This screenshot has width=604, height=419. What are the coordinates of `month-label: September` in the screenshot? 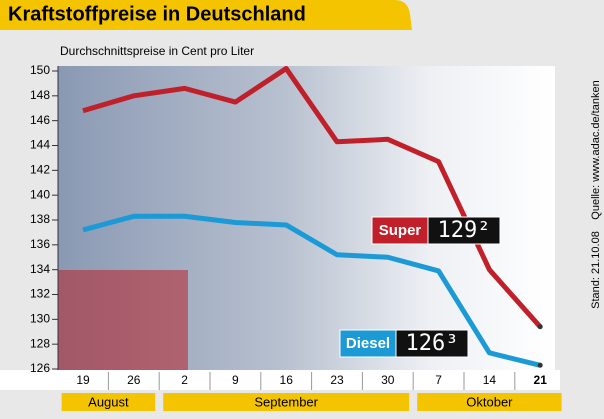 It's located at (286, 401).